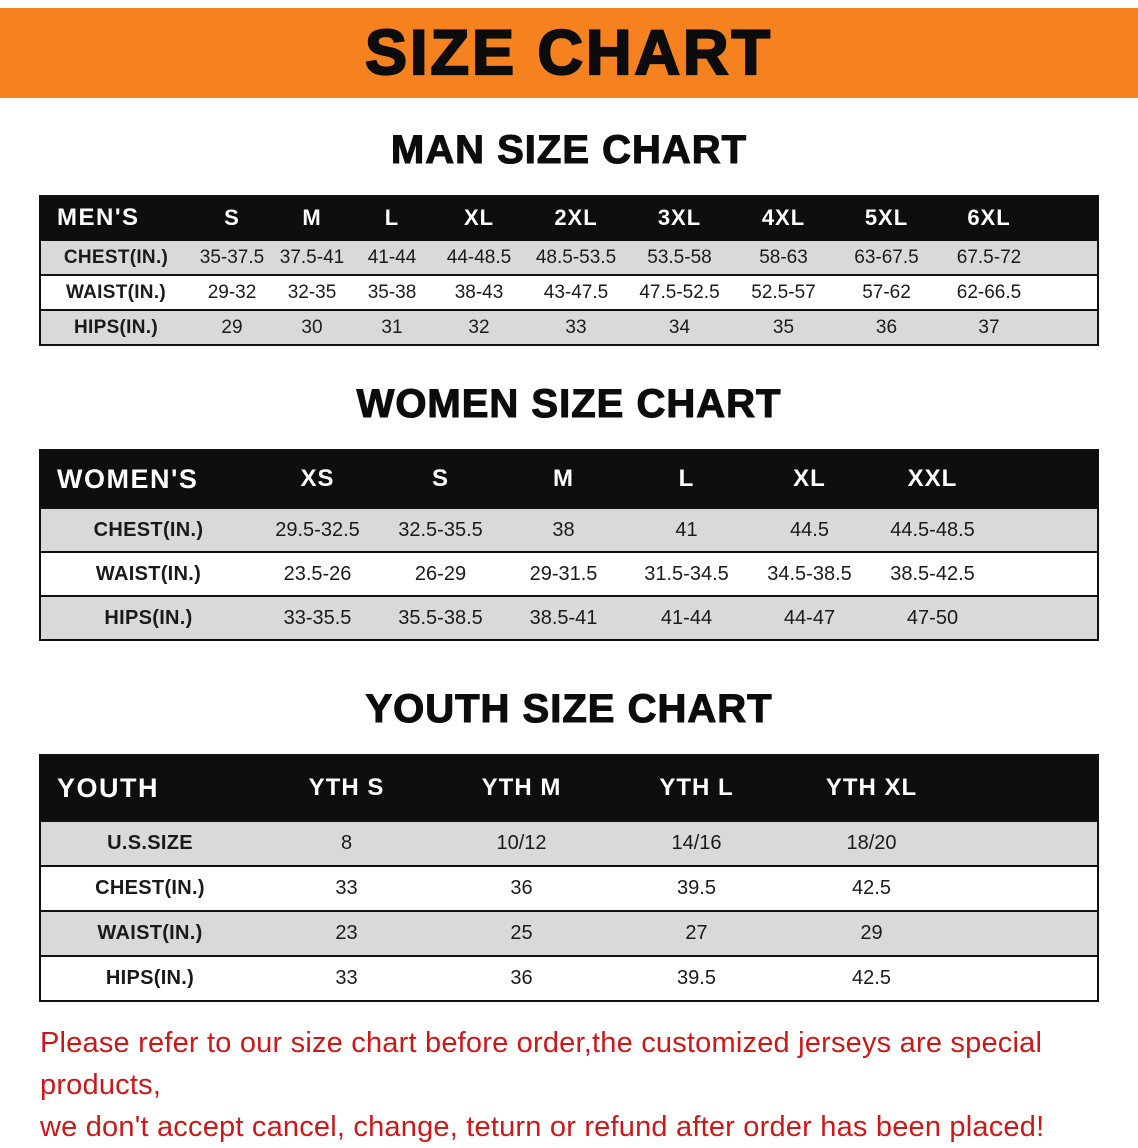  I want to click on youth-table-row: WAIST(IN.) 23 25 27 29, so click(569, 932).